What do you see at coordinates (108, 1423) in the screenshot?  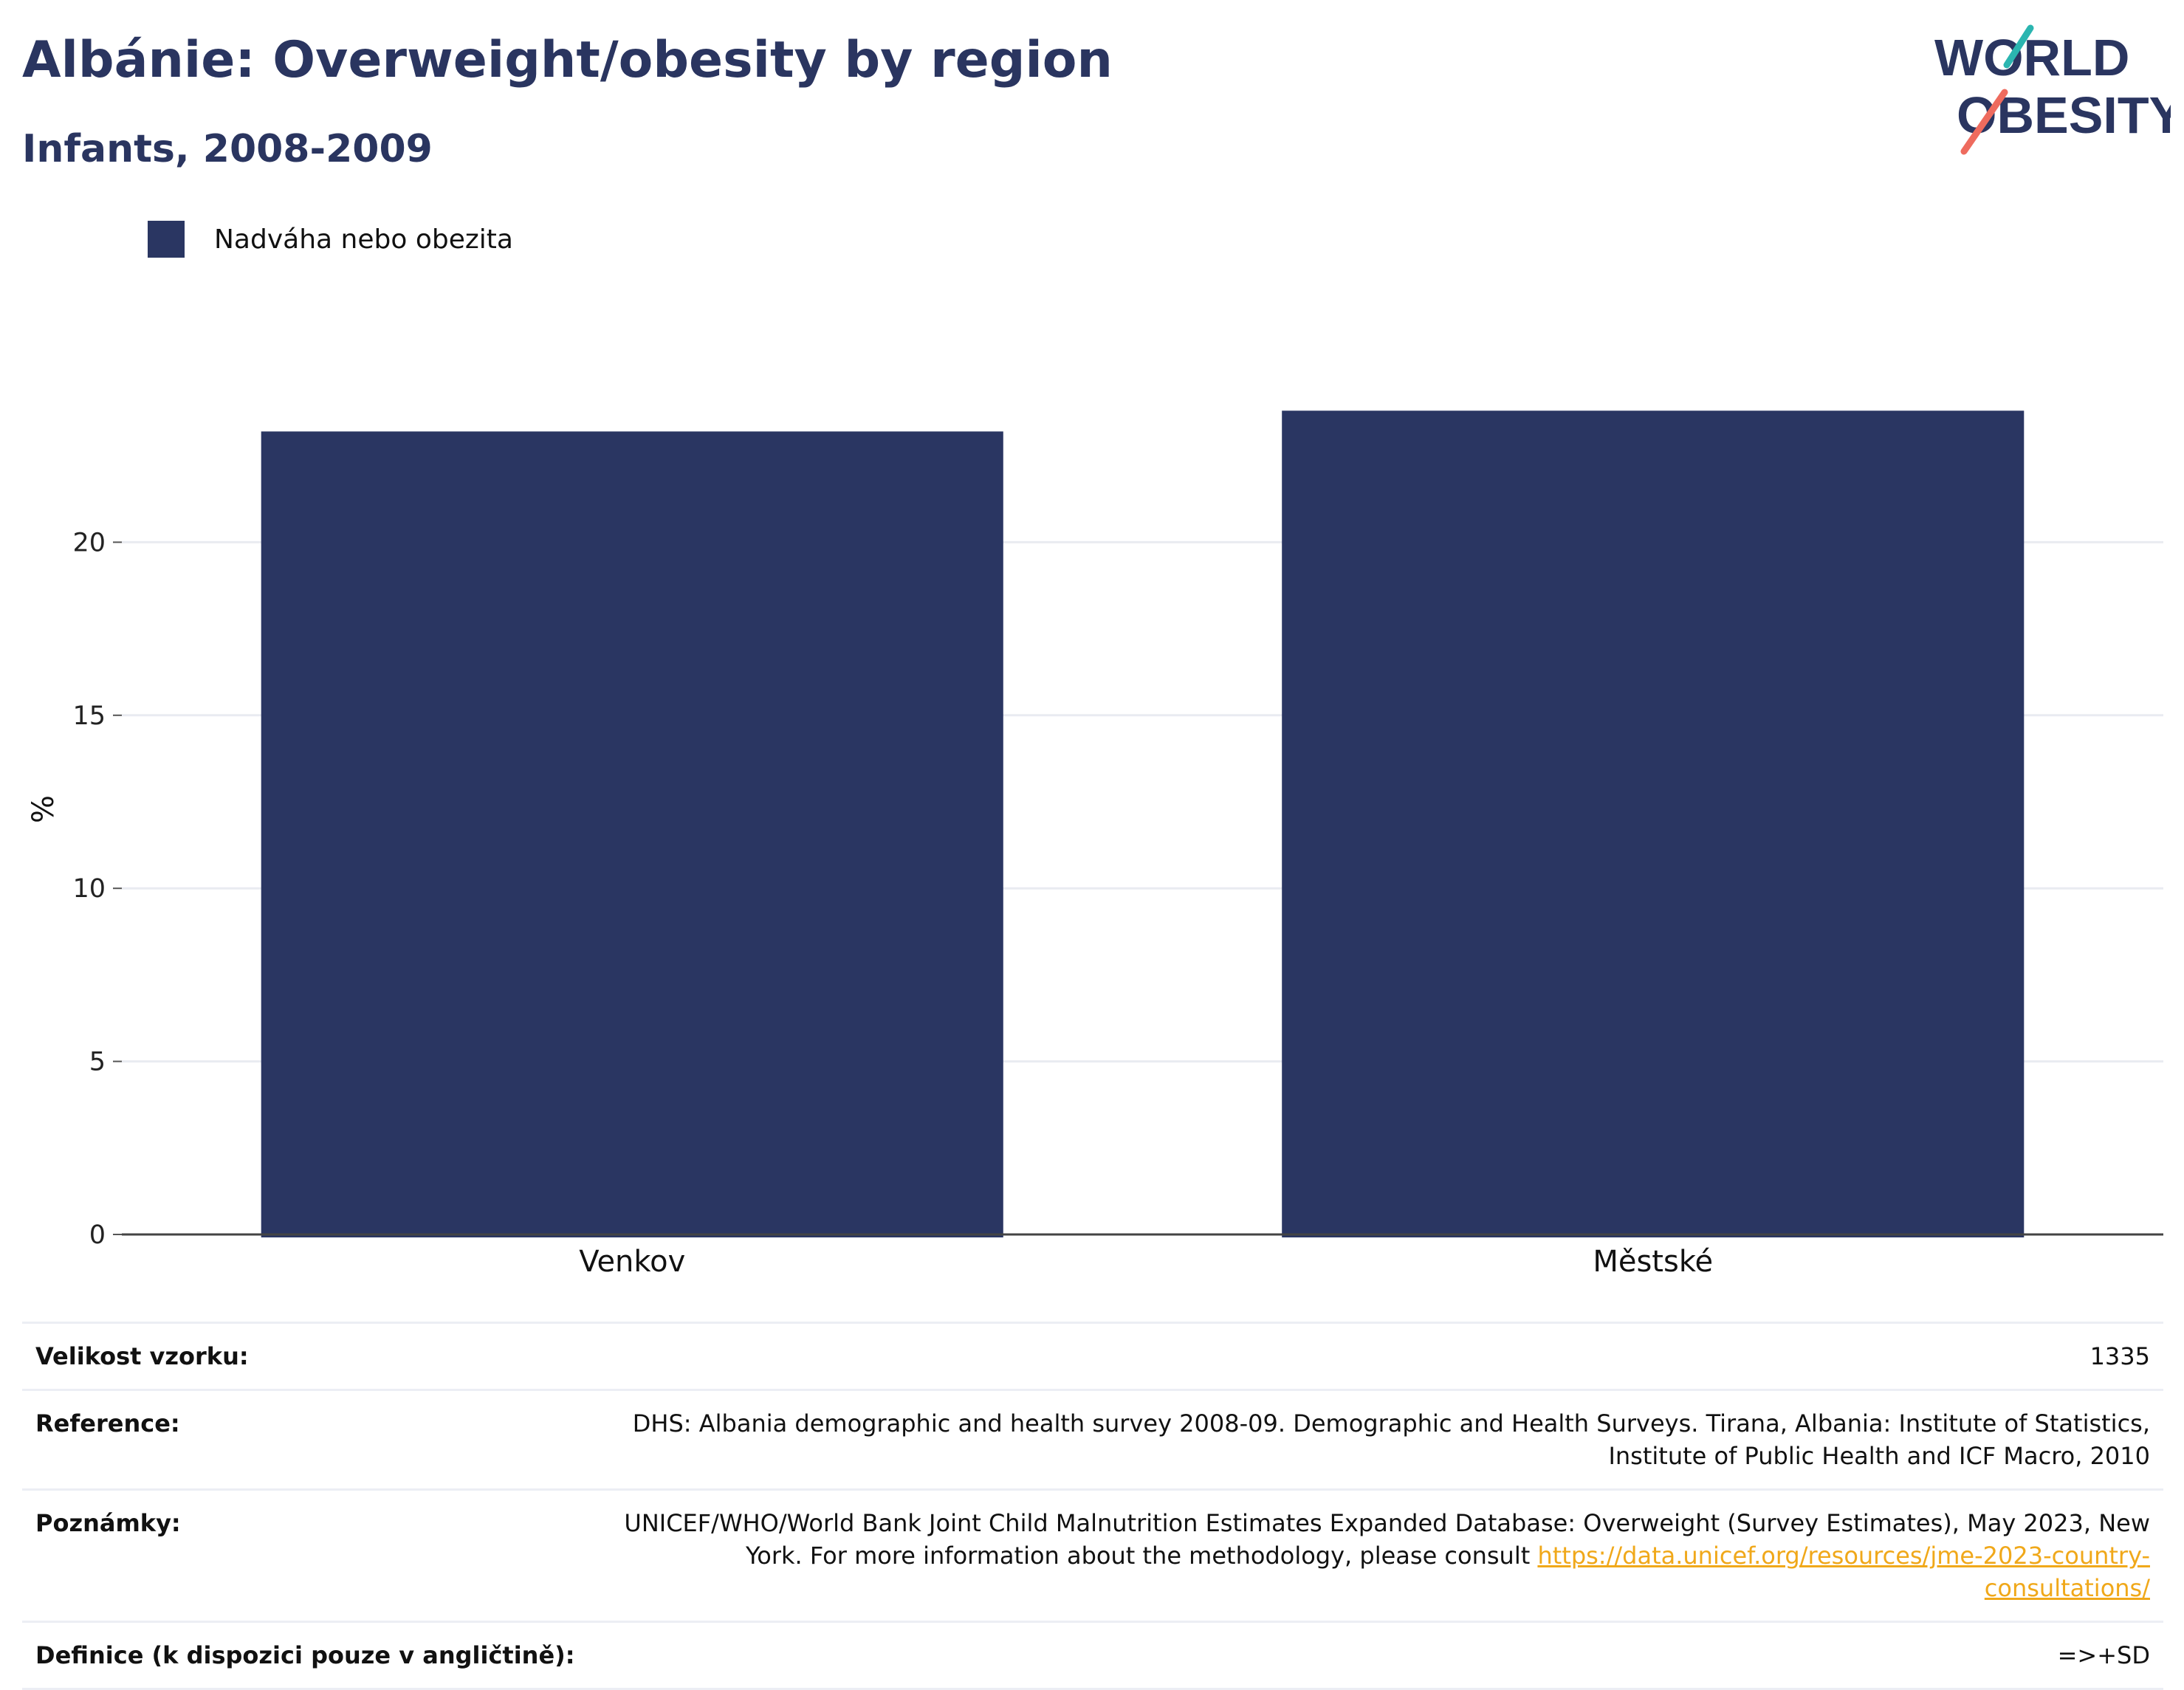 I see `reference-label: Reference:` at bounding box center [108, 1423].